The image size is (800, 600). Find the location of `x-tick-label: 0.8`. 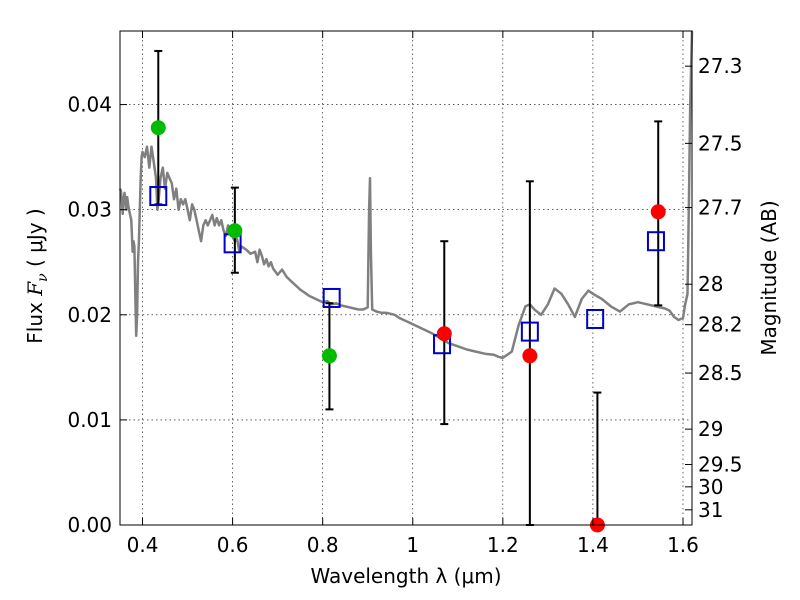

x-tick-label: 0.8 is located at coordinates (323, 545).